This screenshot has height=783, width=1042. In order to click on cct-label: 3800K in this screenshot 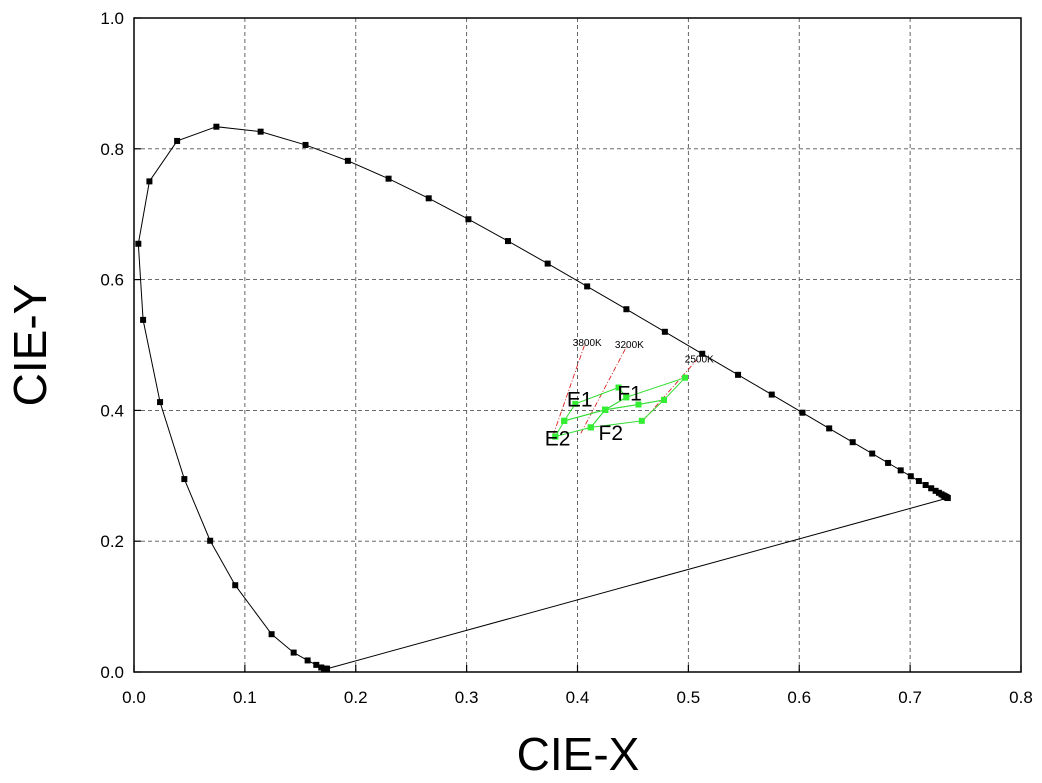, I will do `click(587, 343)`.